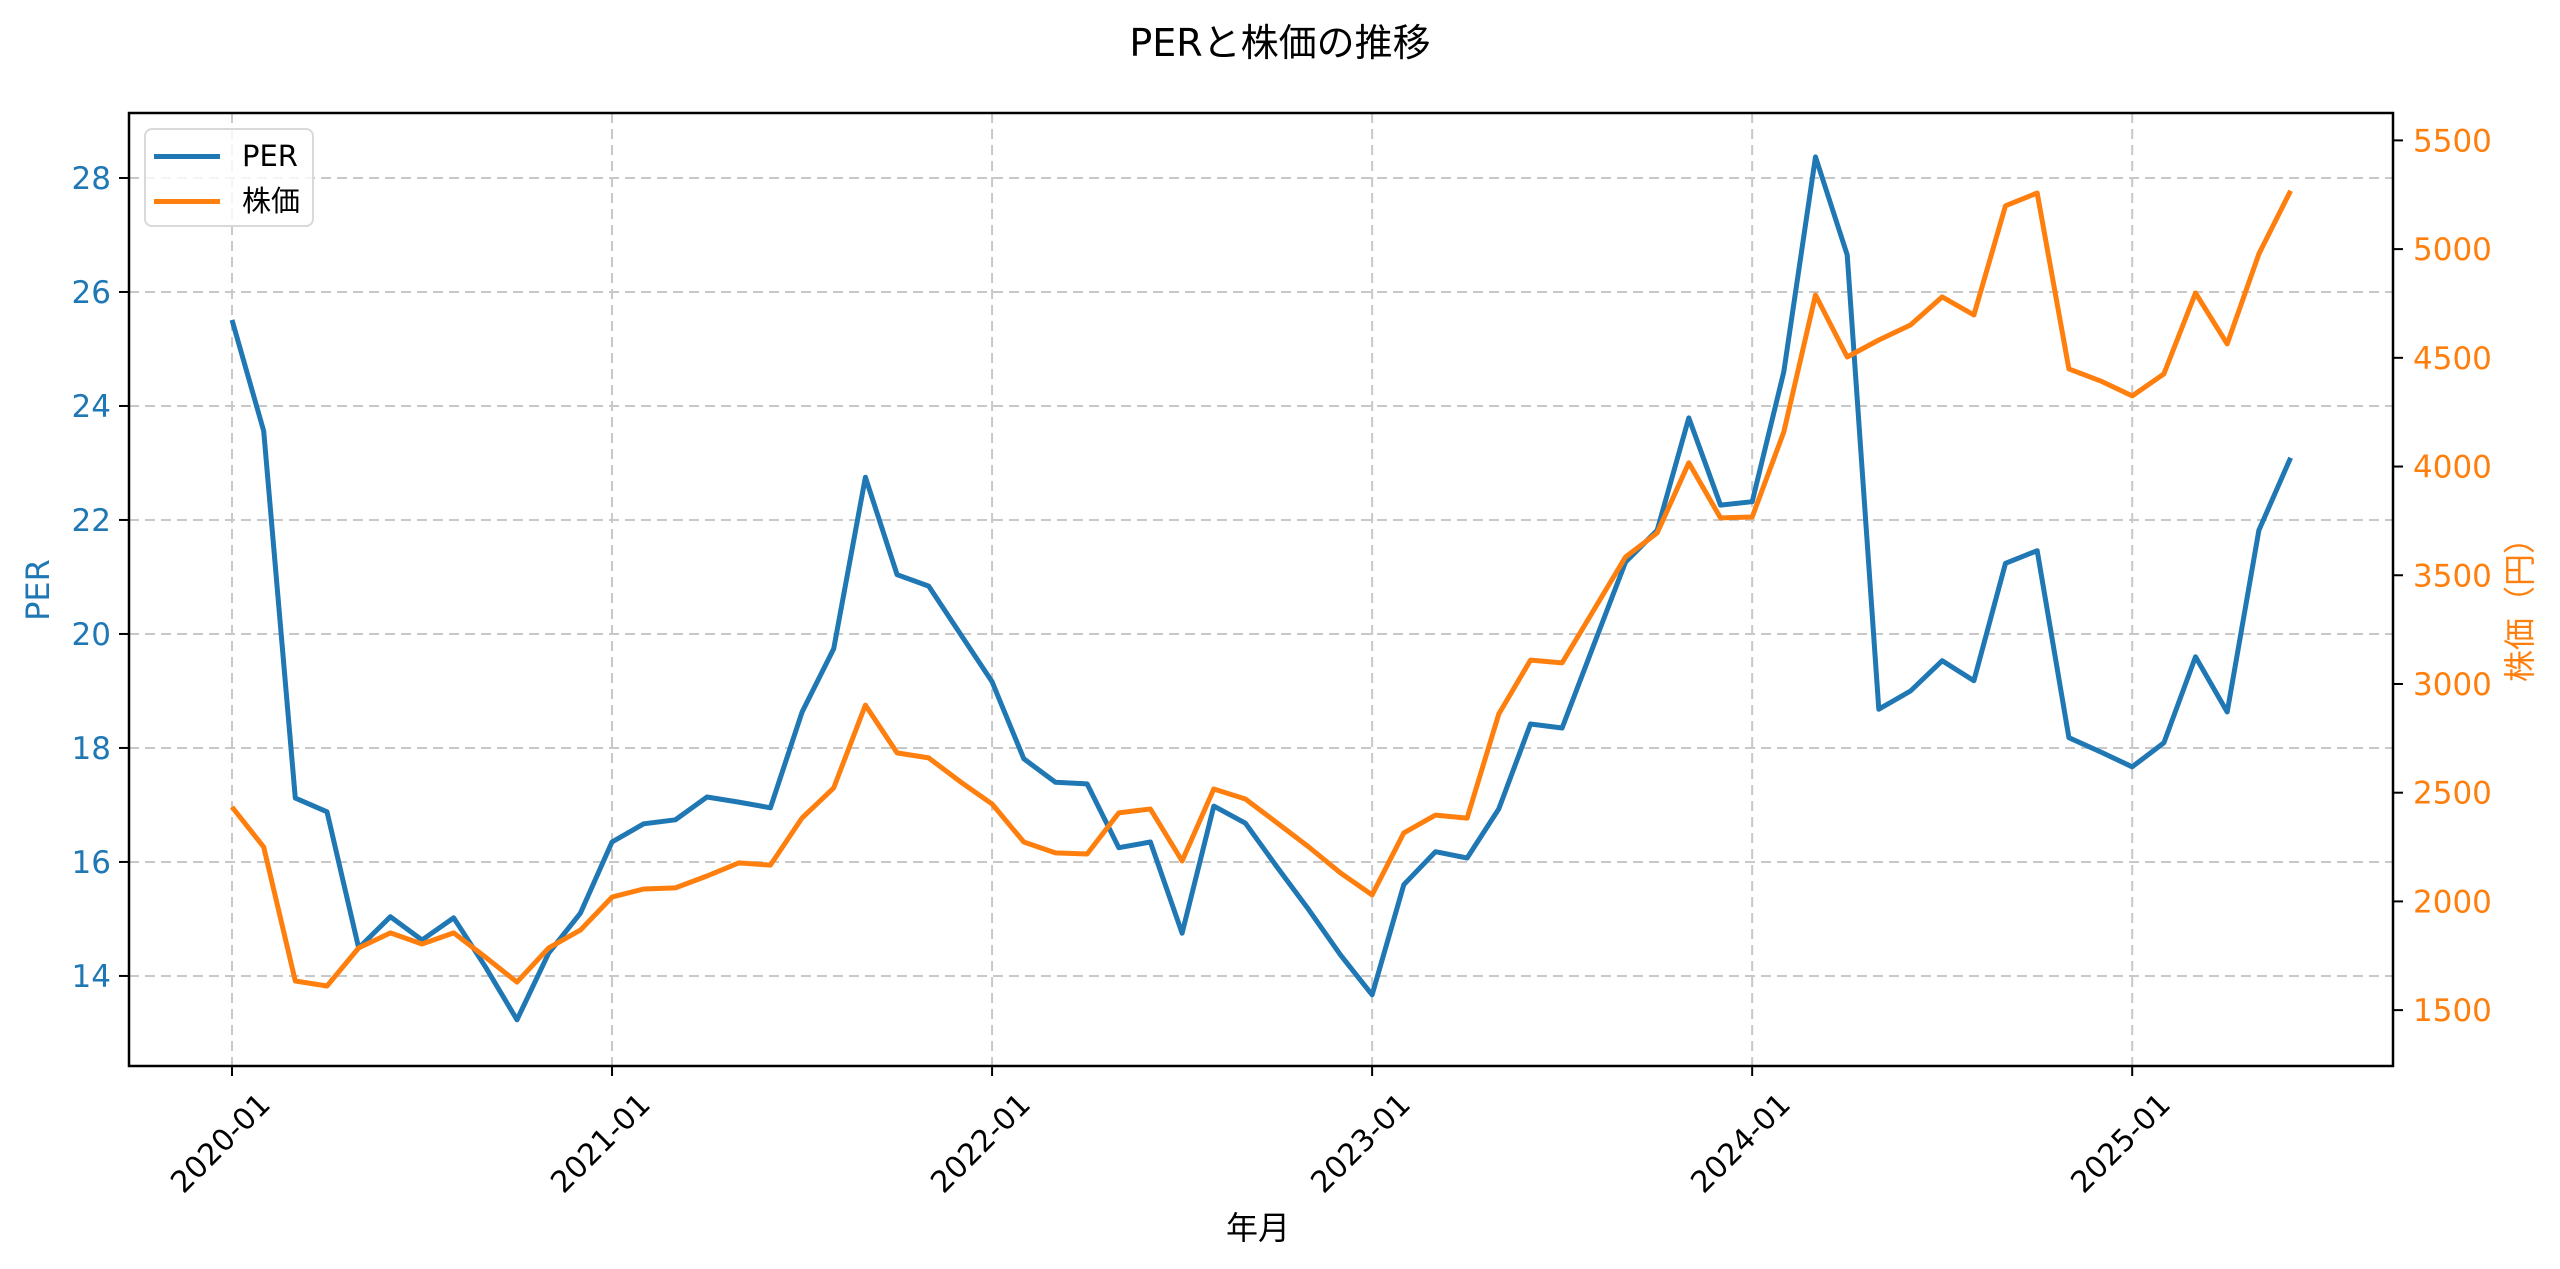  I want to click on x-tick-label: 2025-01, so click(2120, 1143).